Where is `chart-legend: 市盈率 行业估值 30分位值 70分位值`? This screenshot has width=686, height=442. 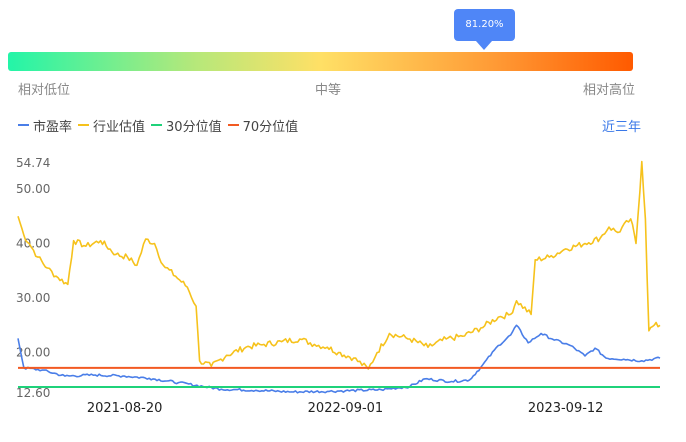
chart-legend: 市盈率 行业估值 30分位值 70分位值 is located at coordinates (161, 125).